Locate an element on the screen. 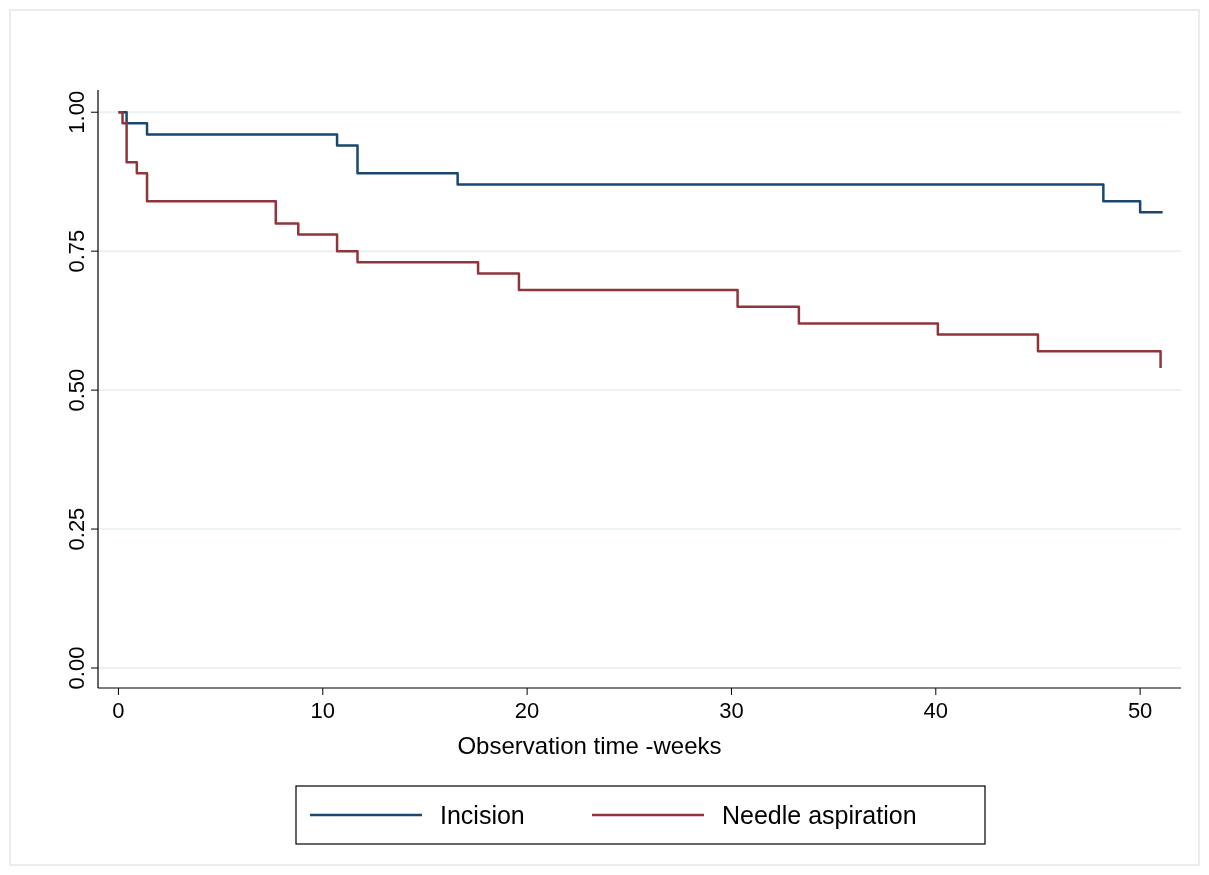 This screenshot has height=875, width=1209. legend-label: Incision is located at coordinates (482, 815).